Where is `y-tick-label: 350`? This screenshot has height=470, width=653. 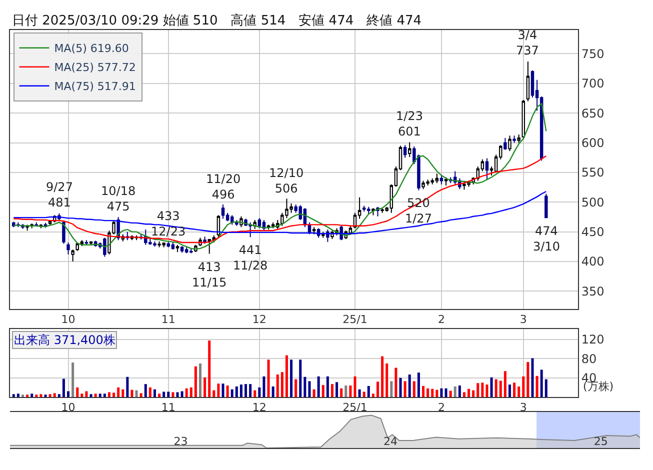
y-tick-label: 350 is located at coordinates (592, 291).